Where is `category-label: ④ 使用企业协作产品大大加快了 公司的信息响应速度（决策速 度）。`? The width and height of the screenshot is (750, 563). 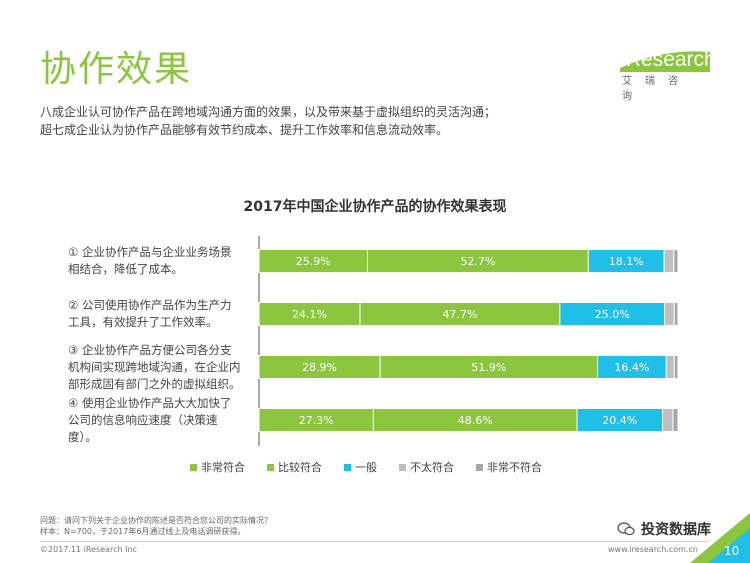
category-label: ④ 使用企业协作产品大大加快了 公司的信息响应速度（决策速 度）。 is located at coordinates (157, 420).